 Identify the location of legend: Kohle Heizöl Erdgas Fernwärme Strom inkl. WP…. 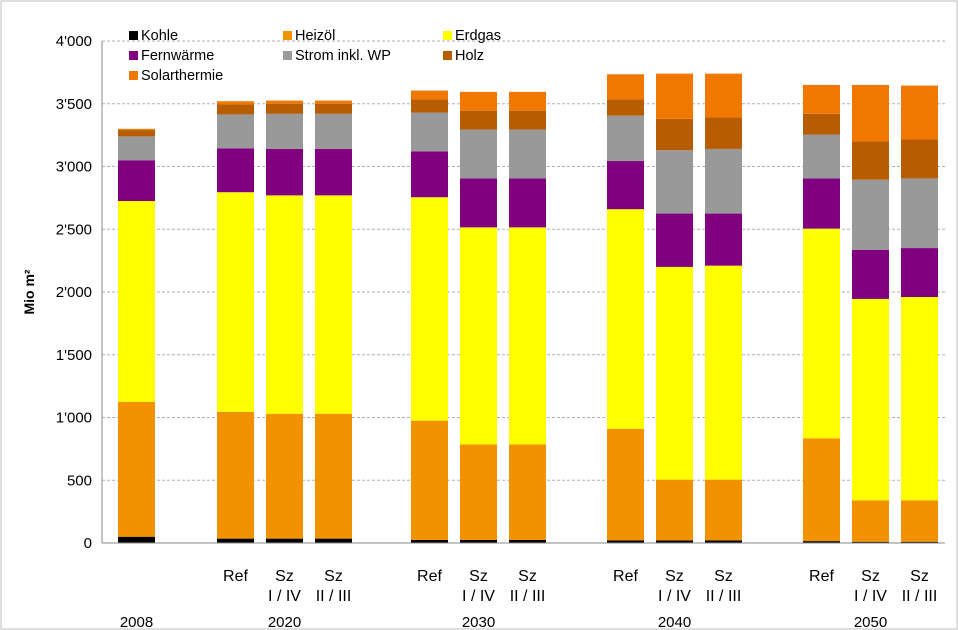
(315, 56).